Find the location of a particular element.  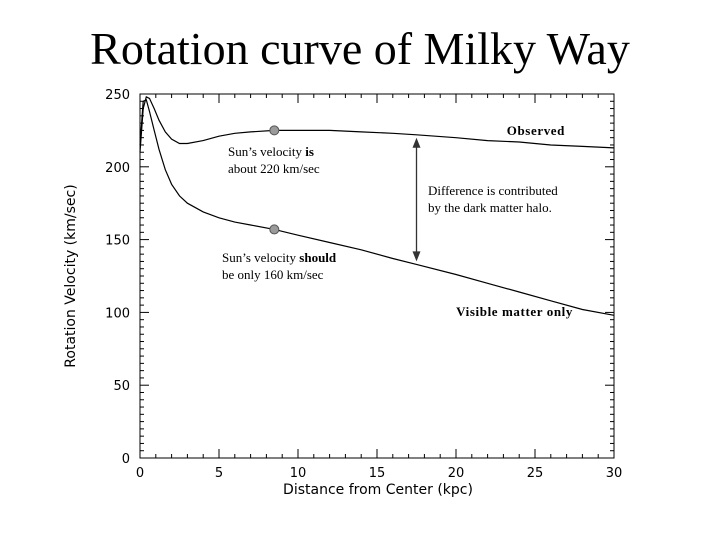

x-axis-label: Distance from Center (kpc) is located at coordinates (378, 490).